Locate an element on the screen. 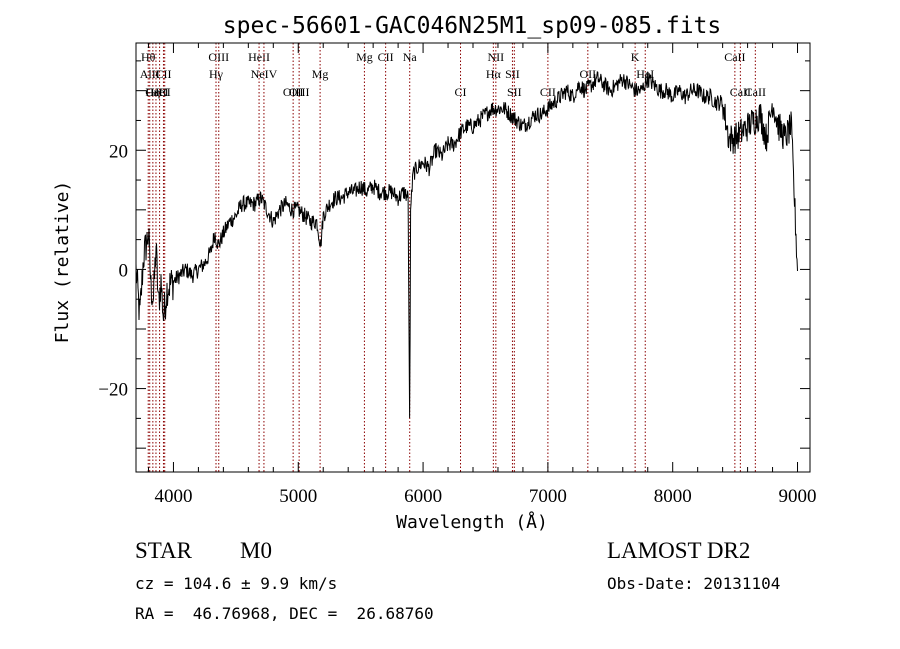 The width and height of the screenshot is (900, 649). obs-date: Obs-Date: 20131104 is located at coordinates (694, 583).